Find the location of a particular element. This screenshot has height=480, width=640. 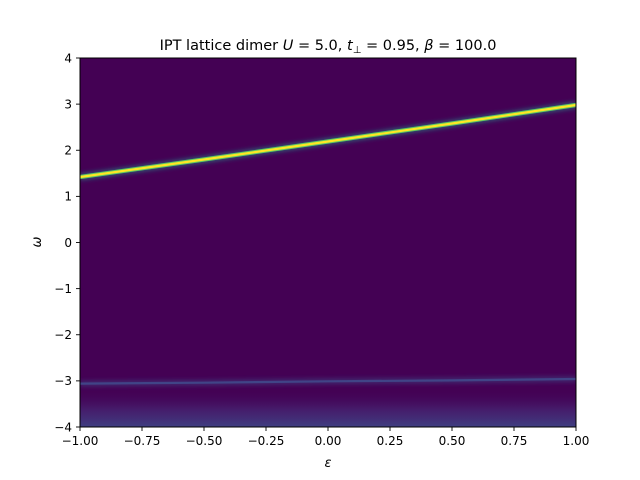

y-tick-label: 0 is located at coordinates (68, 243).